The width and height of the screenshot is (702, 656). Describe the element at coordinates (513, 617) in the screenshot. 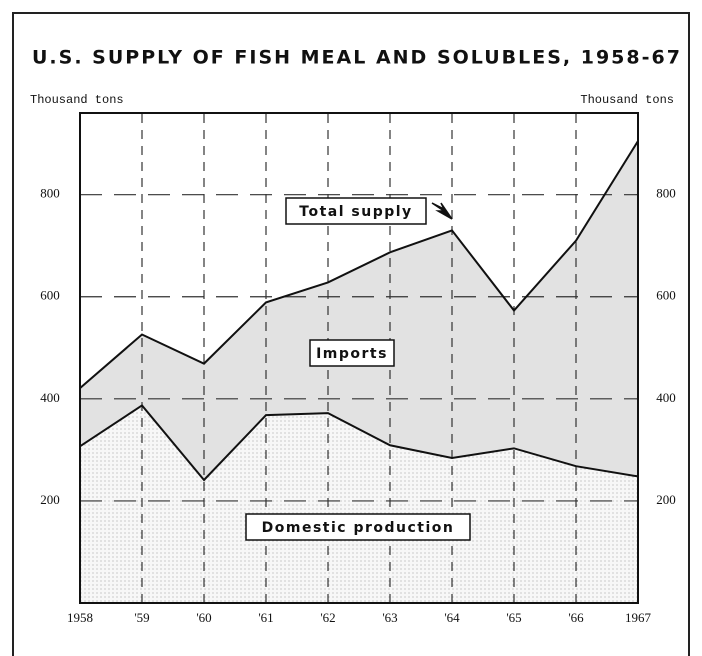

I see `x-tick-label: '65` at that location.